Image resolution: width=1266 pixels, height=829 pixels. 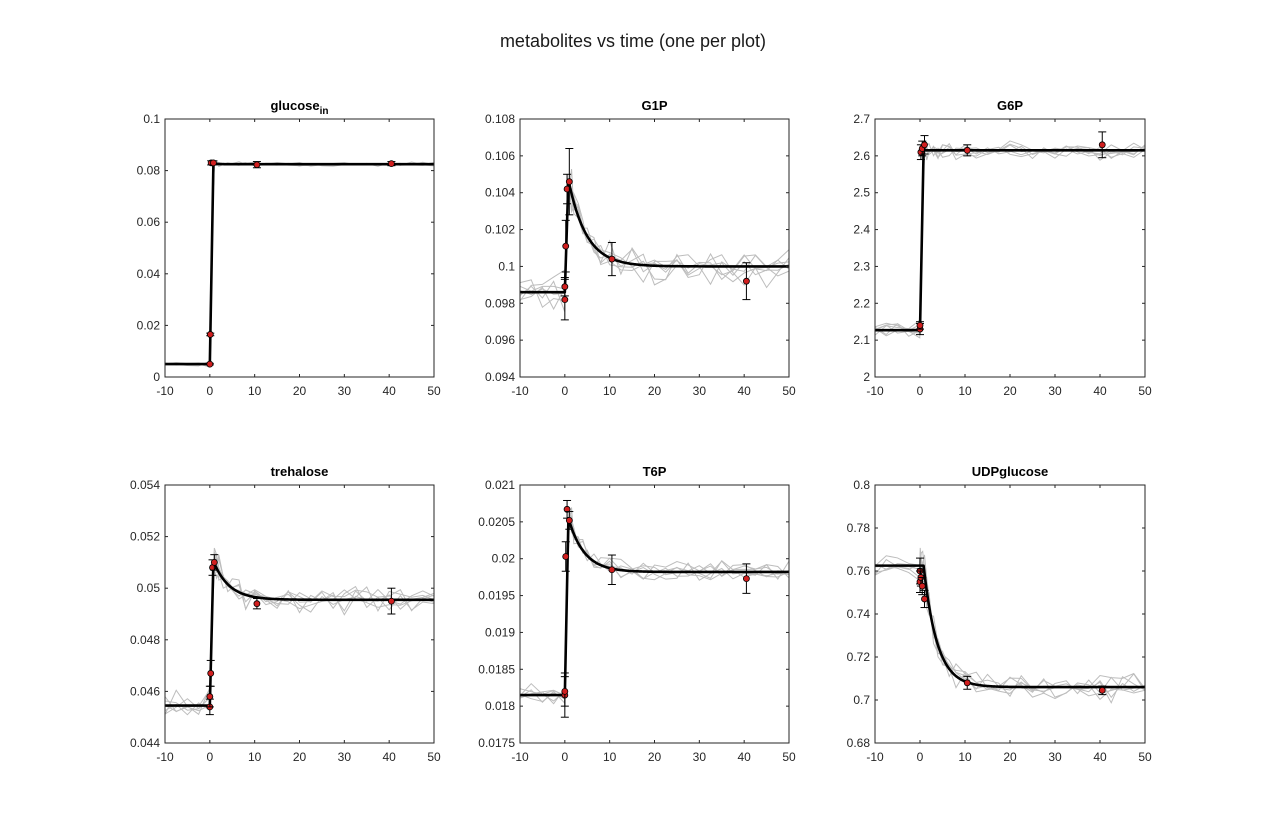 I want to click on subplot-3: -10 0 10 20 30 40 50 2 2.1 2.2 2.3 2.4 2.5 2.6 2.7 G6P, so click(x=1002, y=248).